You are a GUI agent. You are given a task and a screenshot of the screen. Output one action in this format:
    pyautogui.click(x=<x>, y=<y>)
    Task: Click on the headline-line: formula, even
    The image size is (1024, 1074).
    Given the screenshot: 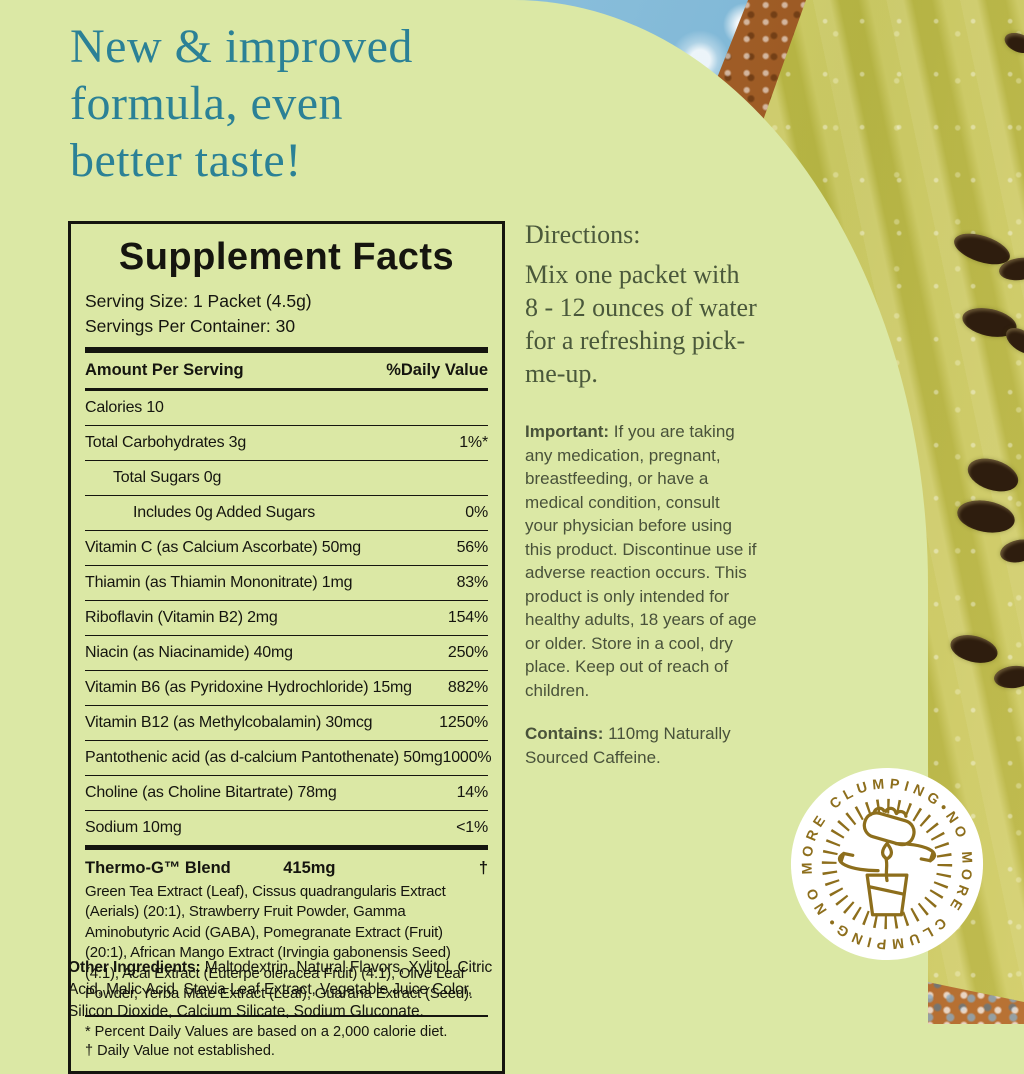 What is the action you would take?
    pyautogui.click(x=207, y=103)
    